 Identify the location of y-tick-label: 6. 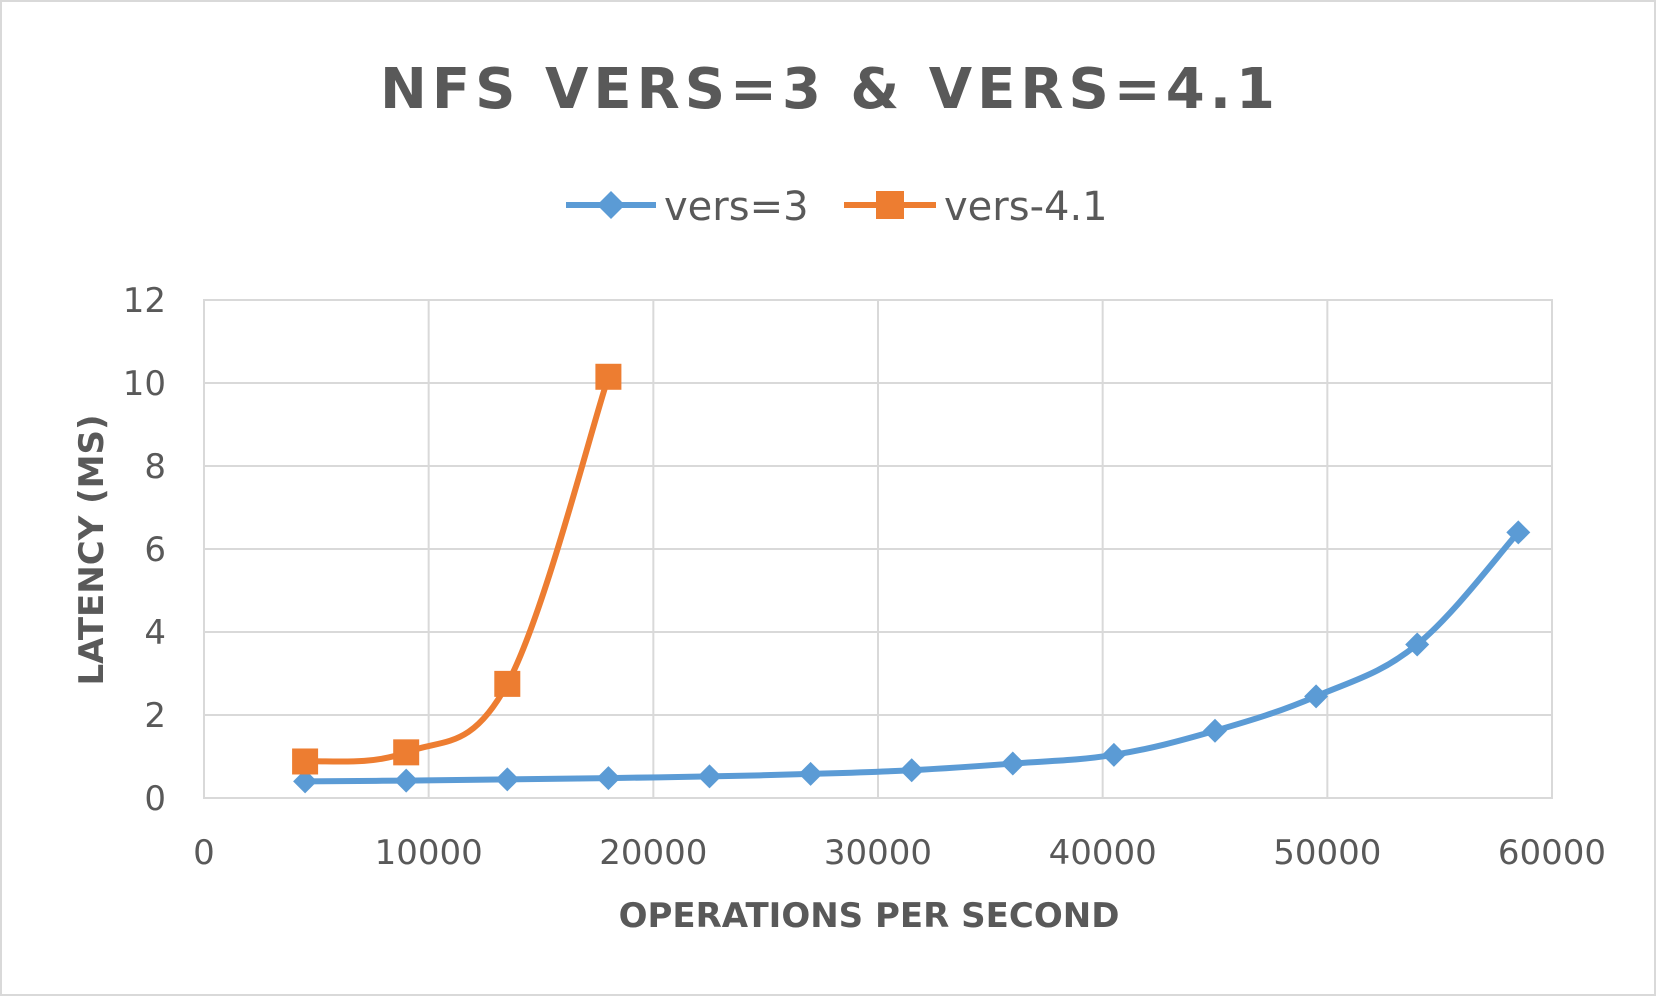
(155, 550).